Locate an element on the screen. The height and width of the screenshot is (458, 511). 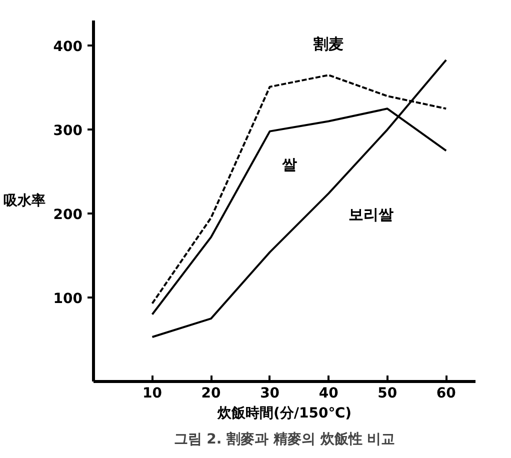
x-tick-label: 20 is located at coordinates (211, 394).